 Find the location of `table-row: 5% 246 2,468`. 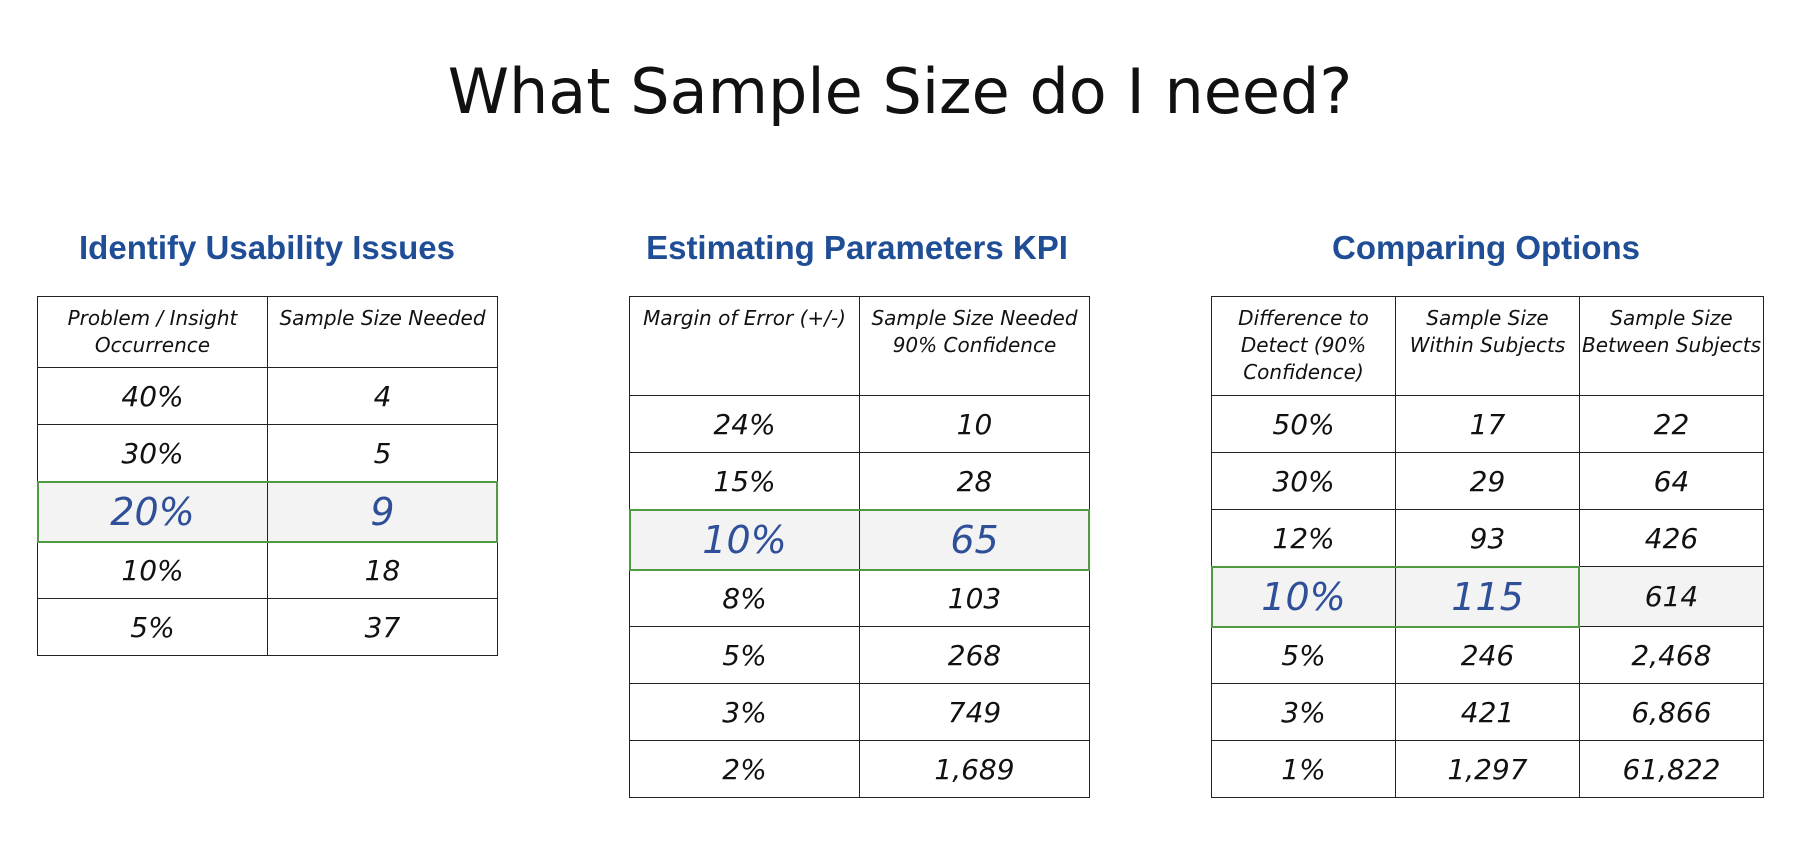

table-row: 5% 246 2,468 is located at coordinates (1487, 655).